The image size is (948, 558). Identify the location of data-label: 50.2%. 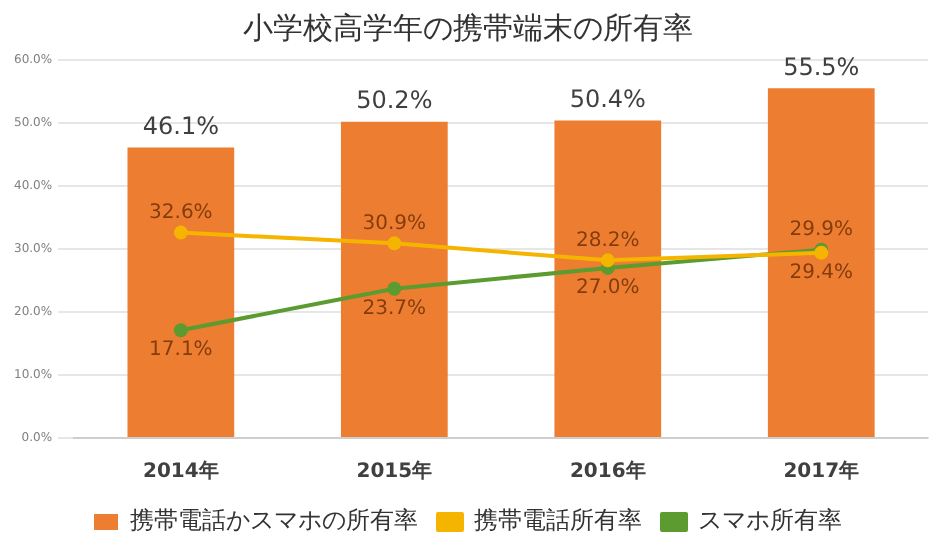
(394, 99).